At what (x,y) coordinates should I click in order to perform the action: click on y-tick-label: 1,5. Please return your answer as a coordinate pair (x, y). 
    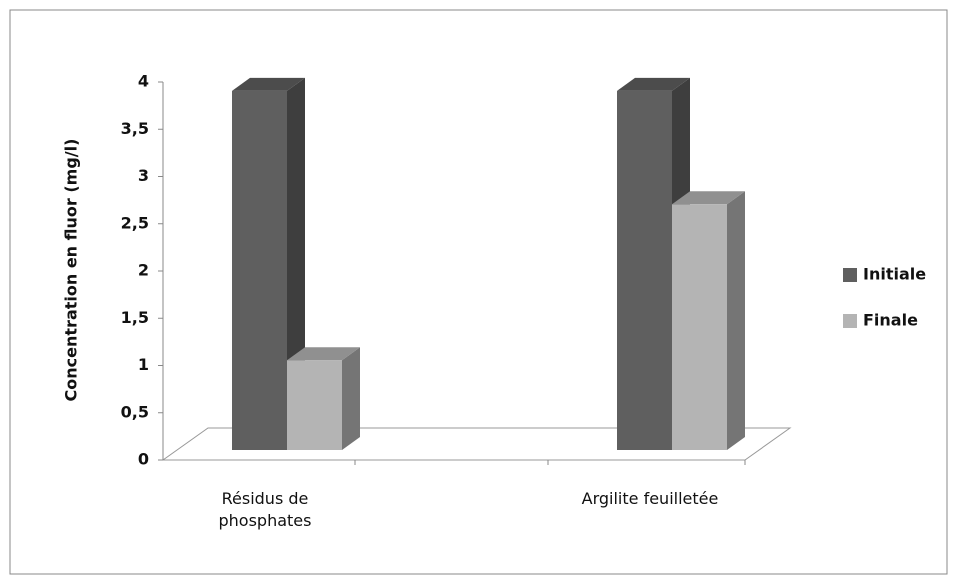
    Looking at the image, I should click on (135, 317).